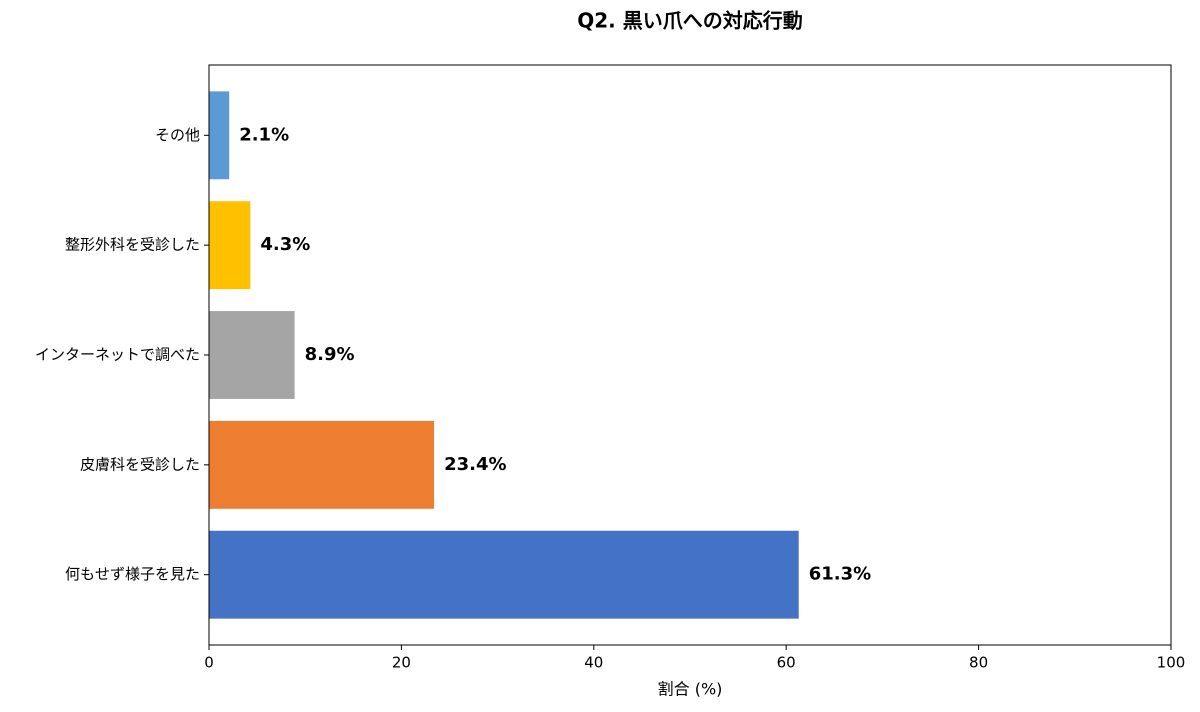 The image size is (1200, 712). Describe the element at coordinates (786, 663) in the screenshot. I see `x-tick-label: 60` at that location.